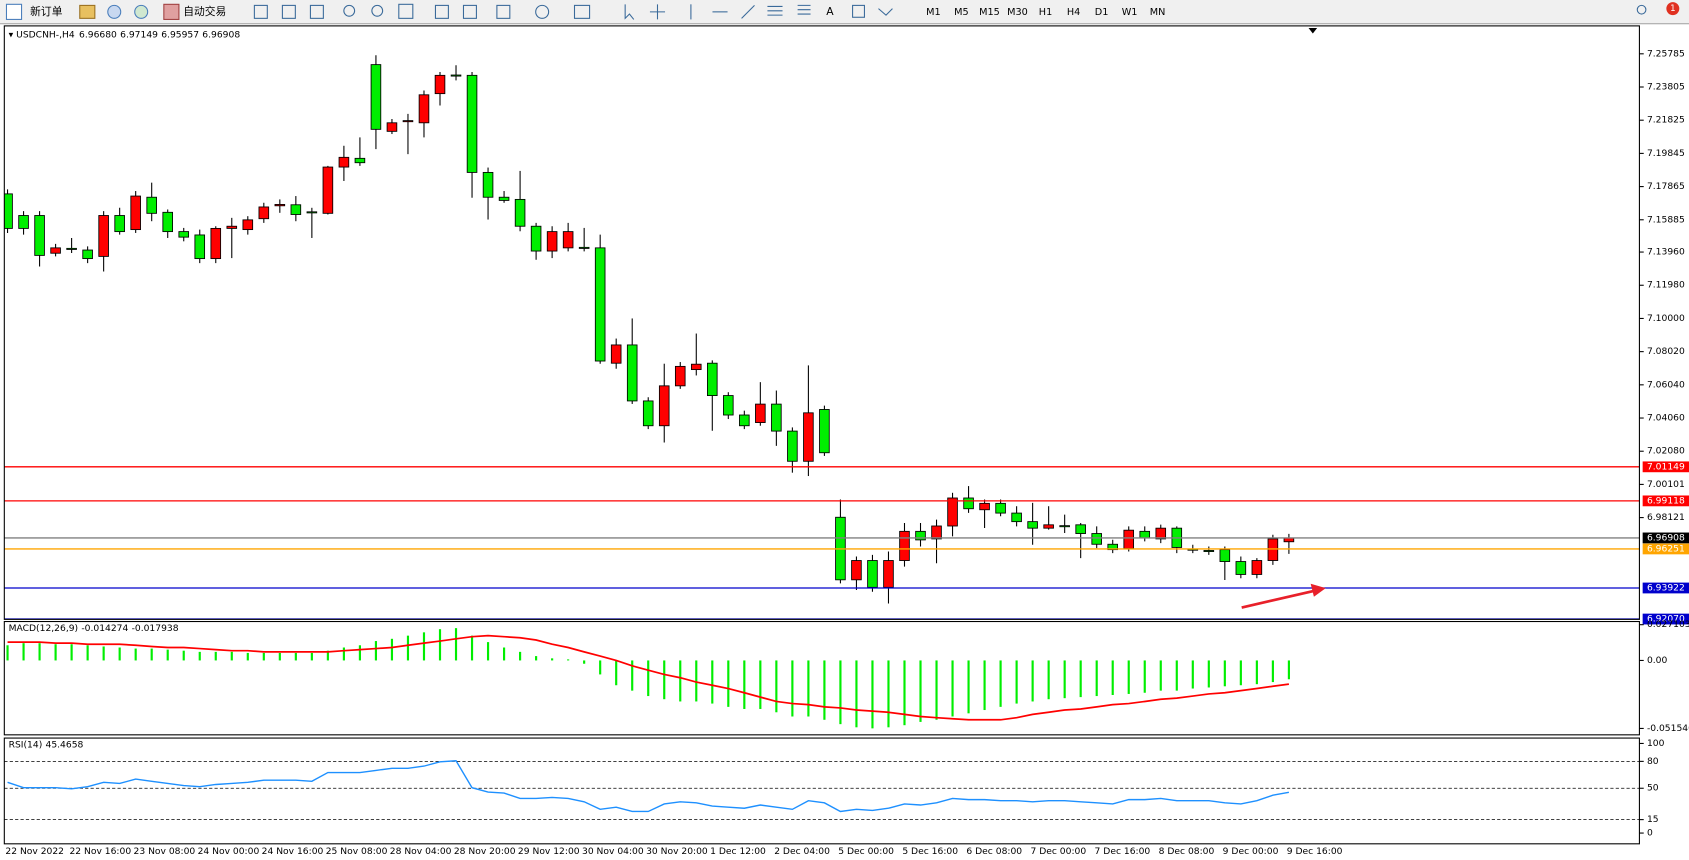 The height and width of the screenshot is (860, 1689). I want to click on rsi-value: 45.4658, so click(65, 744).